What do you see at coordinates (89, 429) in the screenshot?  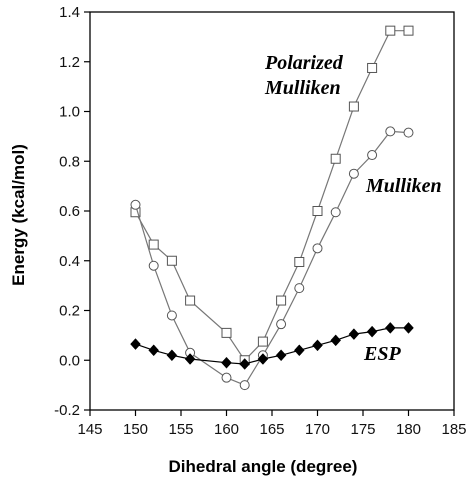 I see `x-tick-label: 145` at bounding box center [89, 429].